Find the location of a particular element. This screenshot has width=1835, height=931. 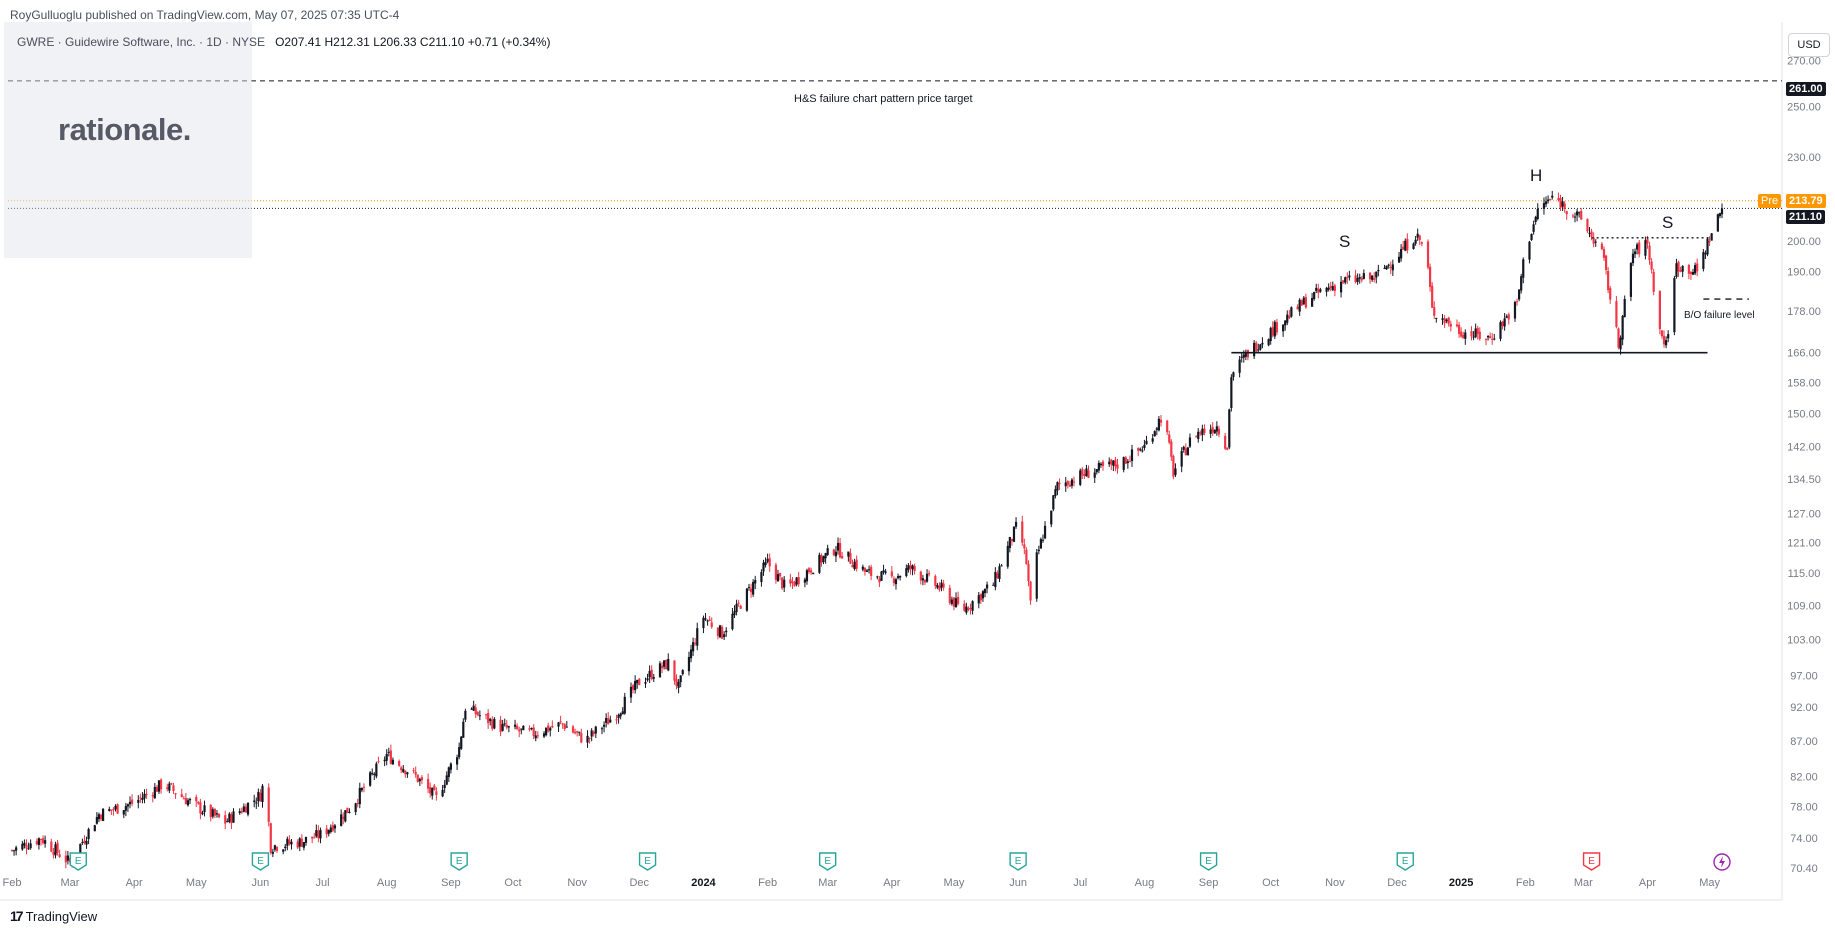

tradingview-footer: 17 TradingView is located at coordinates (53, 916).